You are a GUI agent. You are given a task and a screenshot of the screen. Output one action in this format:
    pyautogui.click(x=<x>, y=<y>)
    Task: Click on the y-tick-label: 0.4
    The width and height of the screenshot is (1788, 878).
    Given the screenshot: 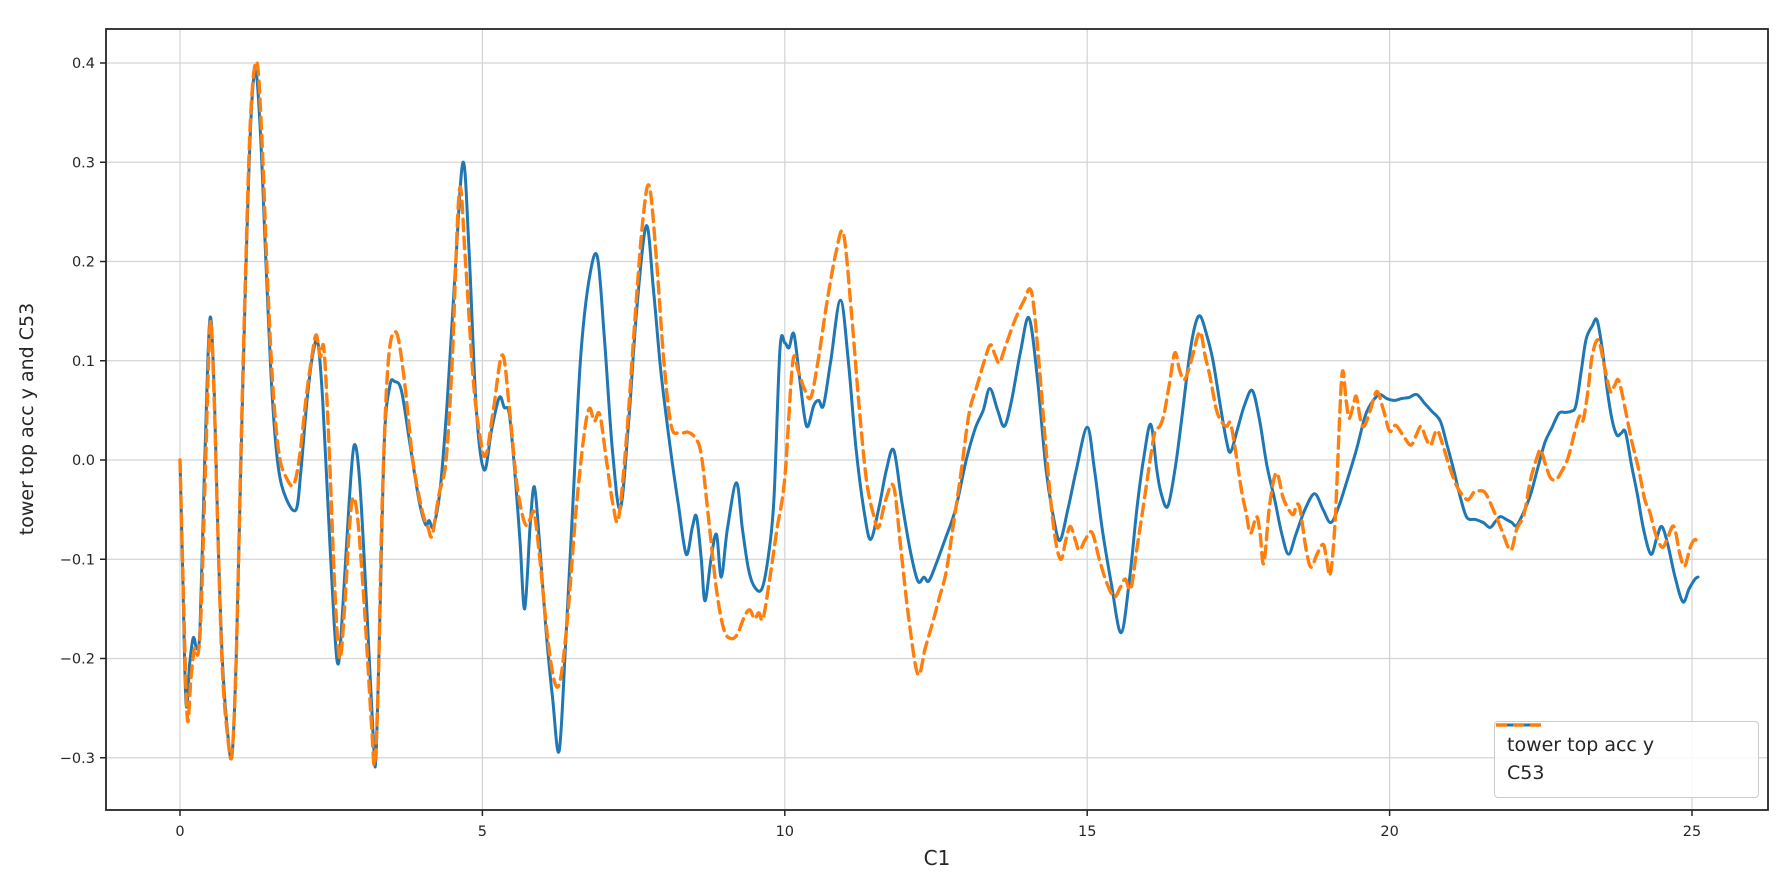 What is the action you would take?
    pyautogui.click(x=83, y=64)
    